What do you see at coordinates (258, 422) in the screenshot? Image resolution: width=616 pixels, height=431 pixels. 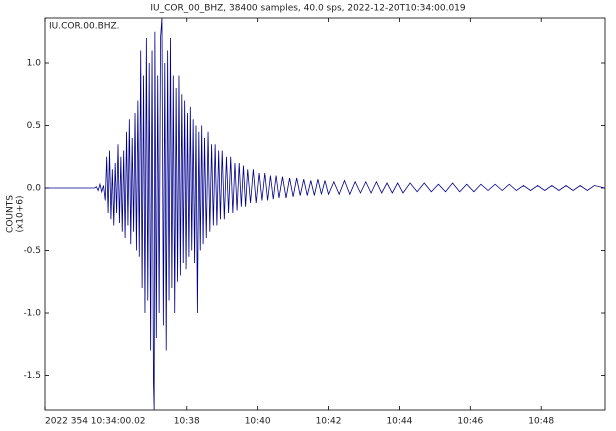 I see `x-tick-label: 10:40` at bounding box center [258, 422].